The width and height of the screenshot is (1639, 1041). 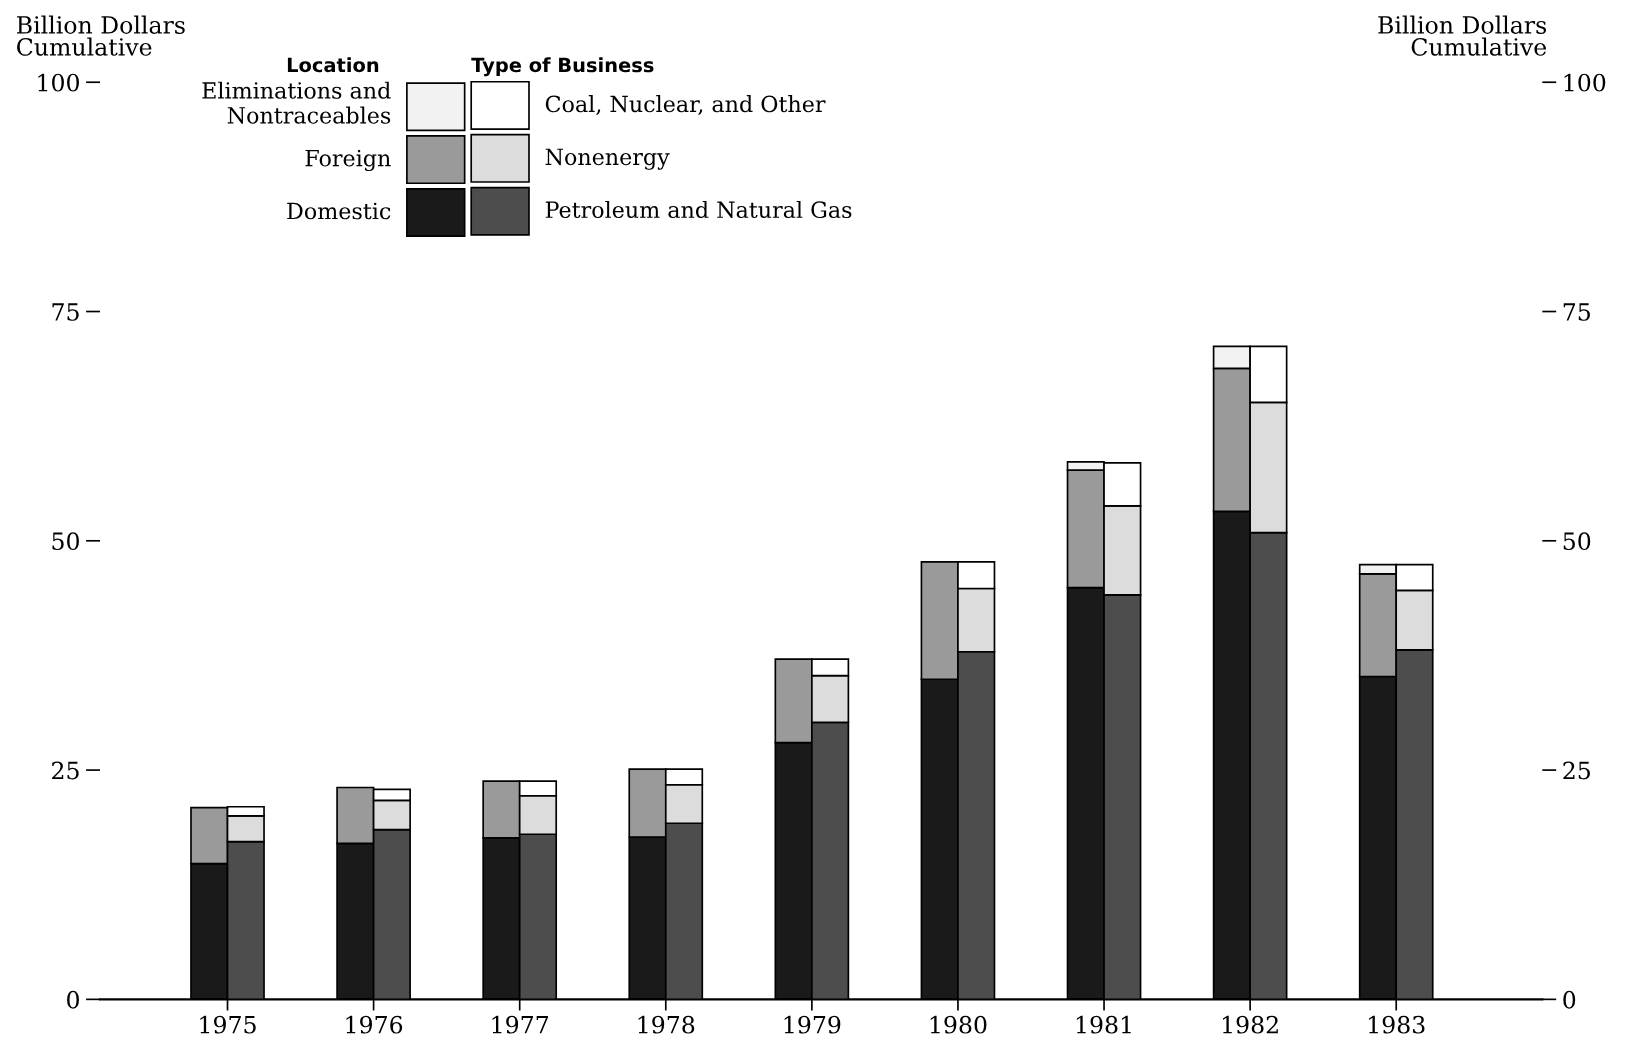 What do you see at coordinates (65, 312) in the screenshot?
I see `y-tick-label: 75` at bounding box center [65, 312].